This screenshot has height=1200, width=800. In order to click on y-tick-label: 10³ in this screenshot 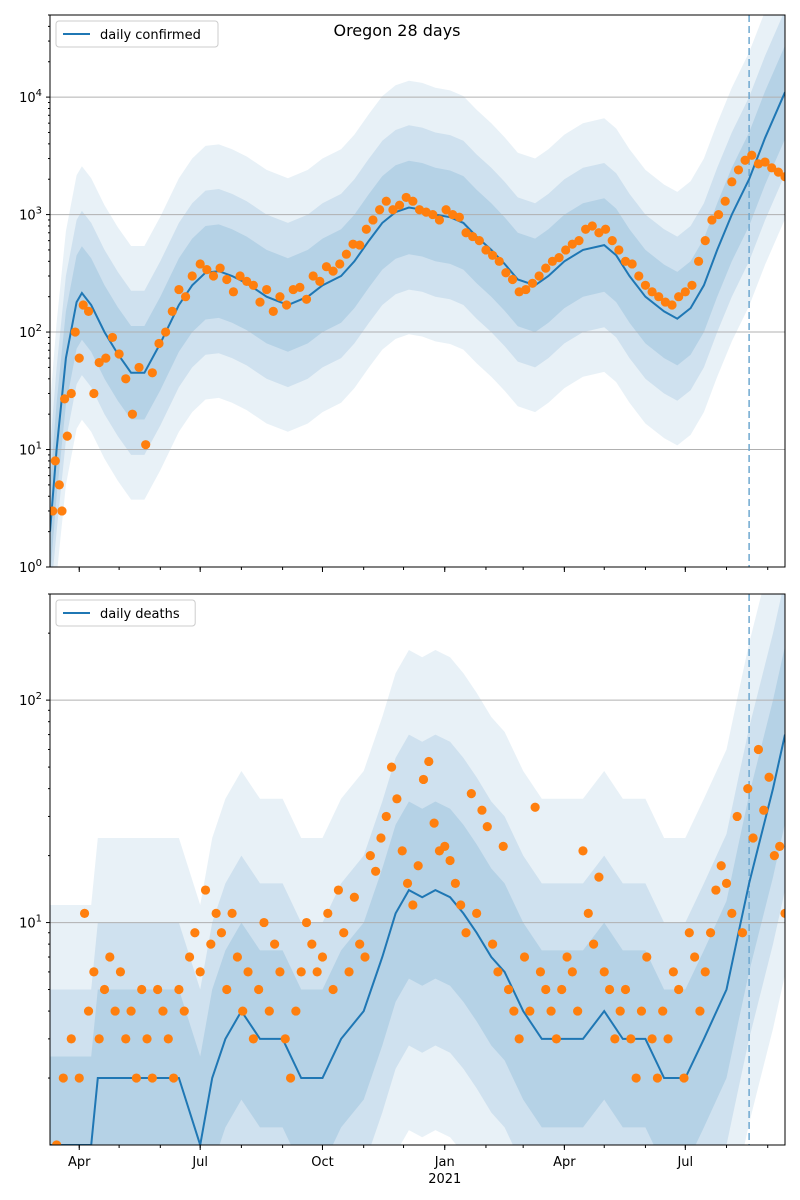, I will do `click(30, 215)`.